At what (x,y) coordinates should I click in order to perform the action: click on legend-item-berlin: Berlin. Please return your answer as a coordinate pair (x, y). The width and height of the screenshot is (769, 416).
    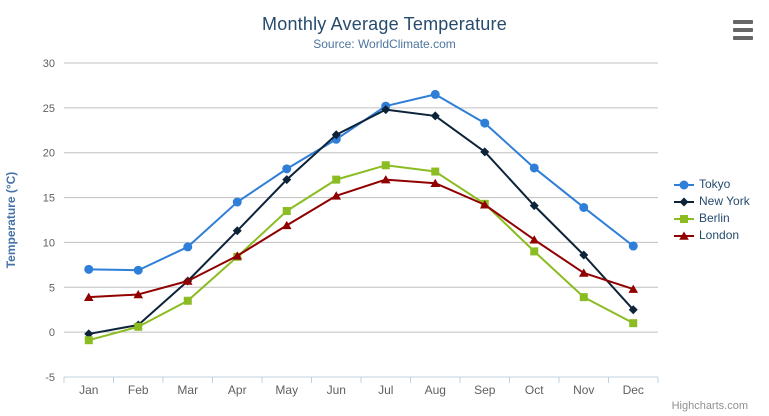
    Looking at the image, I should click on (712, 218).